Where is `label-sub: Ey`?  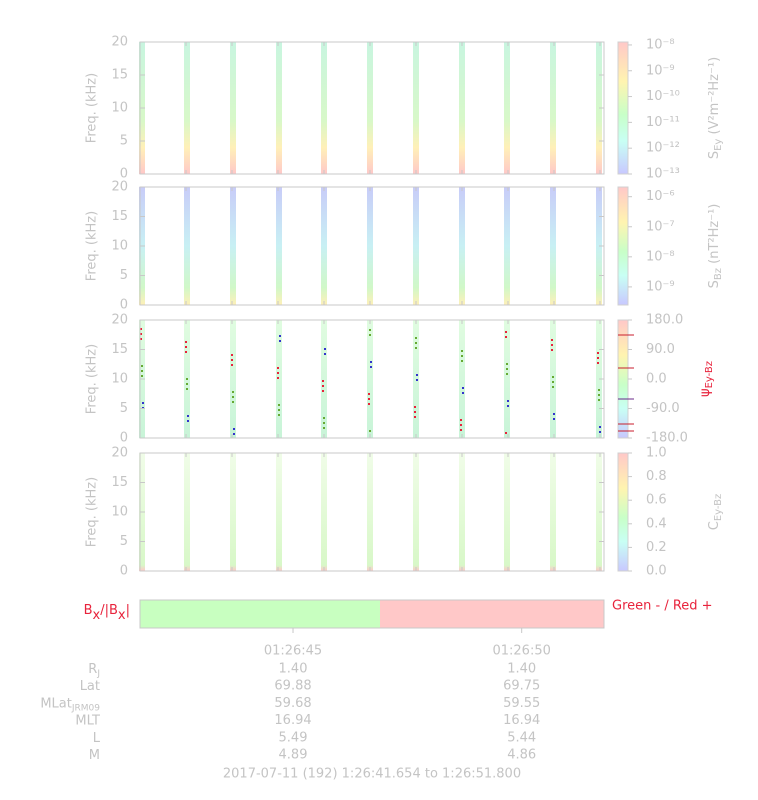 label-sub: Ey is located at coordinates (718, 145).